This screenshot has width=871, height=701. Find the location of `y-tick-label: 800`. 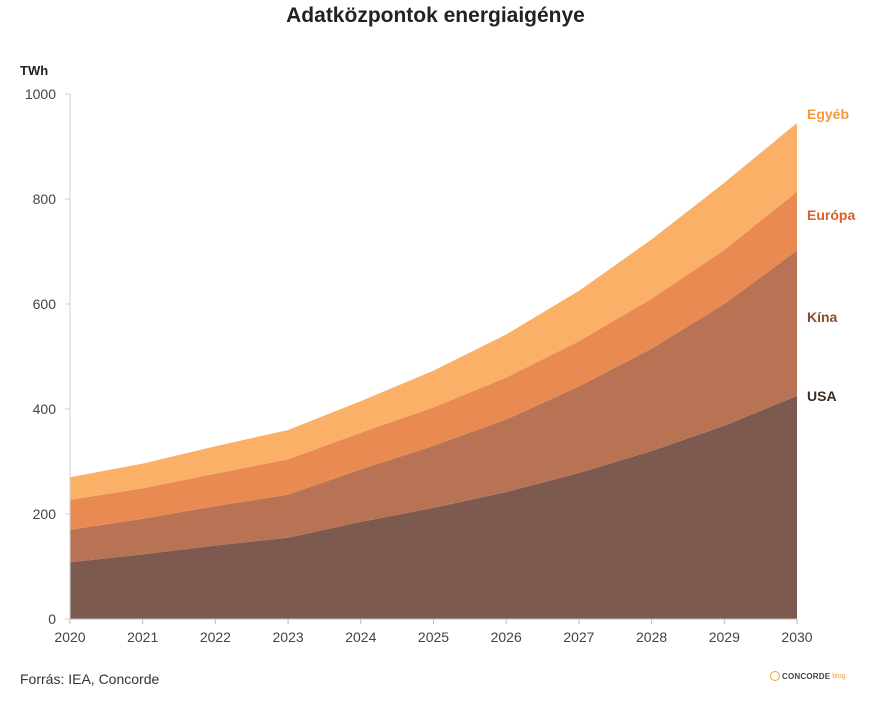

y-tick-label: 800 is located at coordinates (45, 199).